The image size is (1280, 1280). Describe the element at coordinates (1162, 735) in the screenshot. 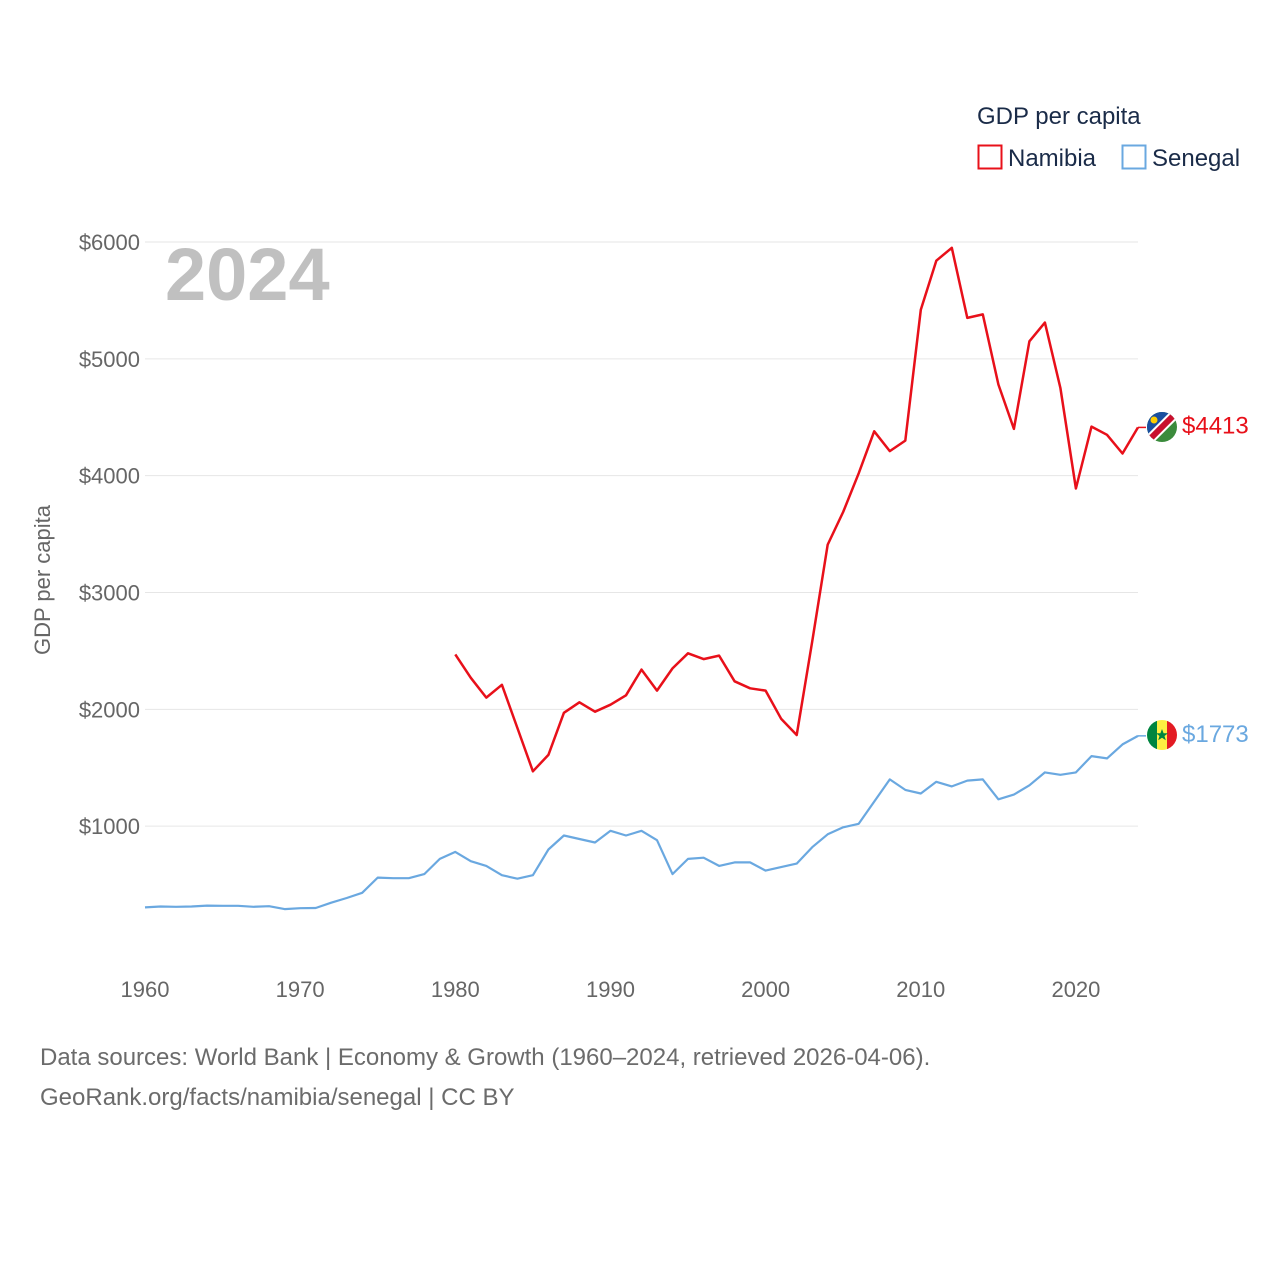

I see `senegal-flag-icon` at that location.